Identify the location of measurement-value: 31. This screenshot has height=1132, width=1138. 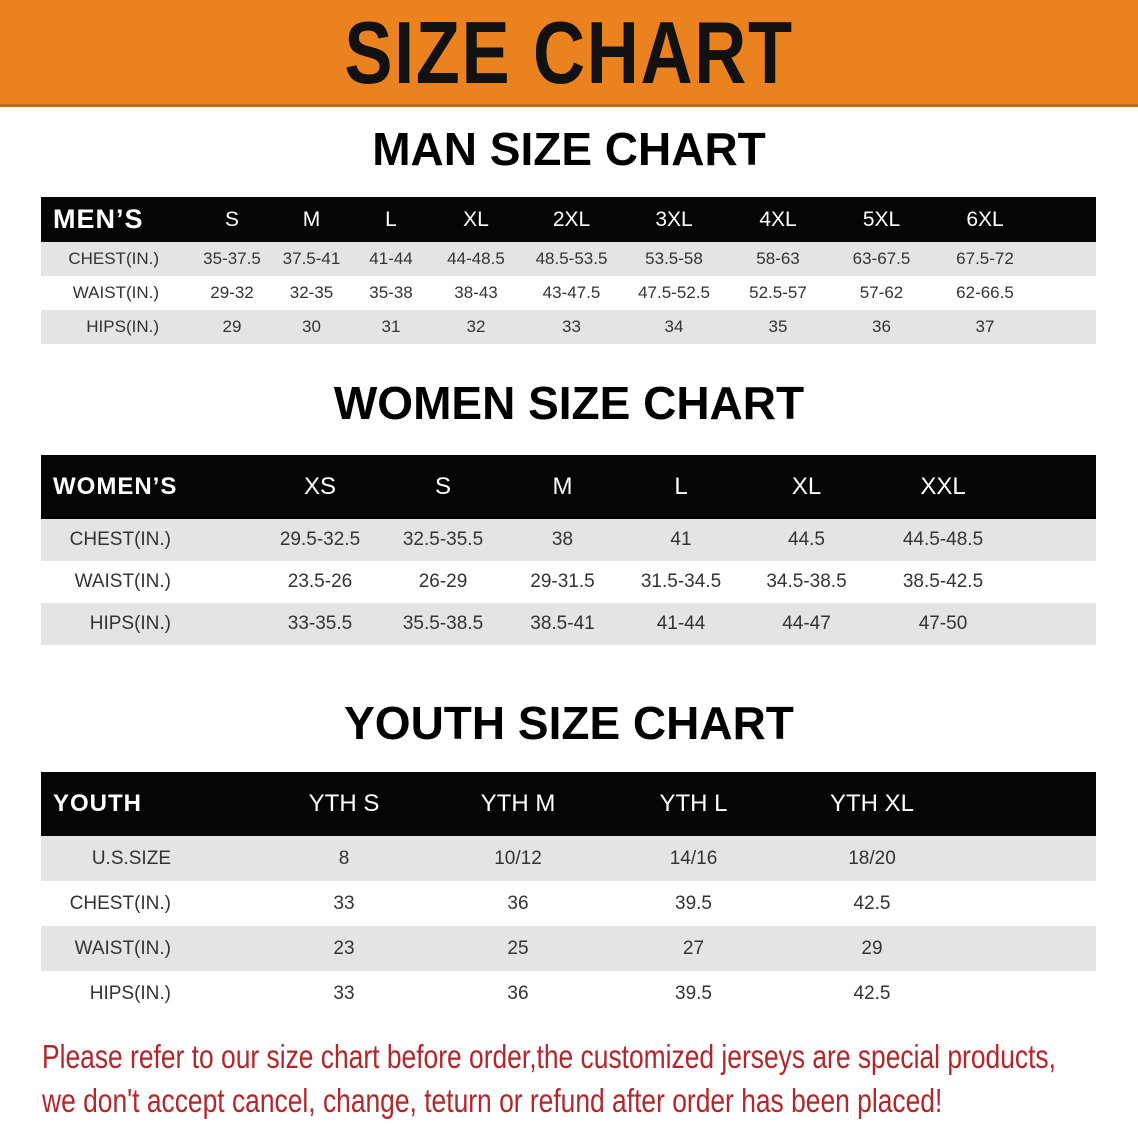
(391, 327).